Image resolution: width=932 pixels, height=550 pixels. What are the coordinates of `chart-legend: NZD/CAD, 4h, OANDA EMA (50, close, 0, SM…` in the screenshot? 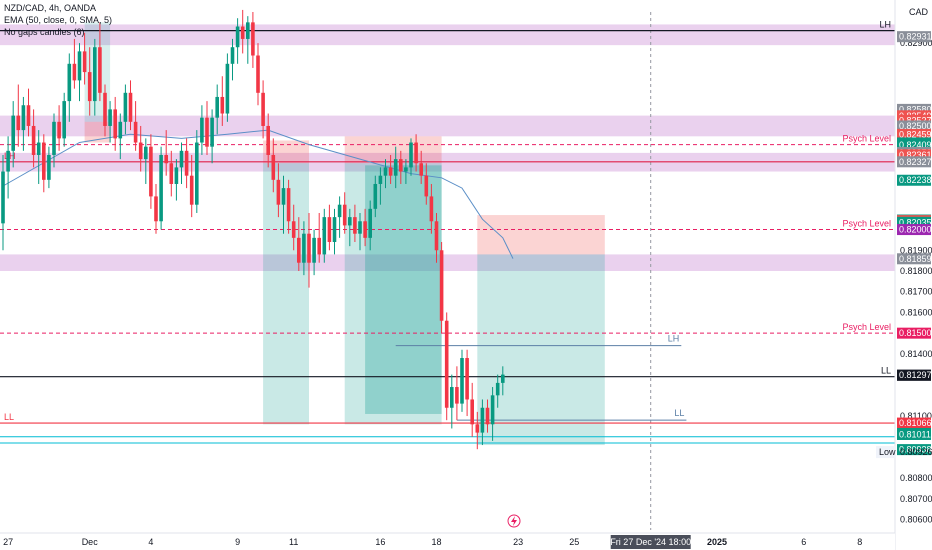 It's located at (58, 20).